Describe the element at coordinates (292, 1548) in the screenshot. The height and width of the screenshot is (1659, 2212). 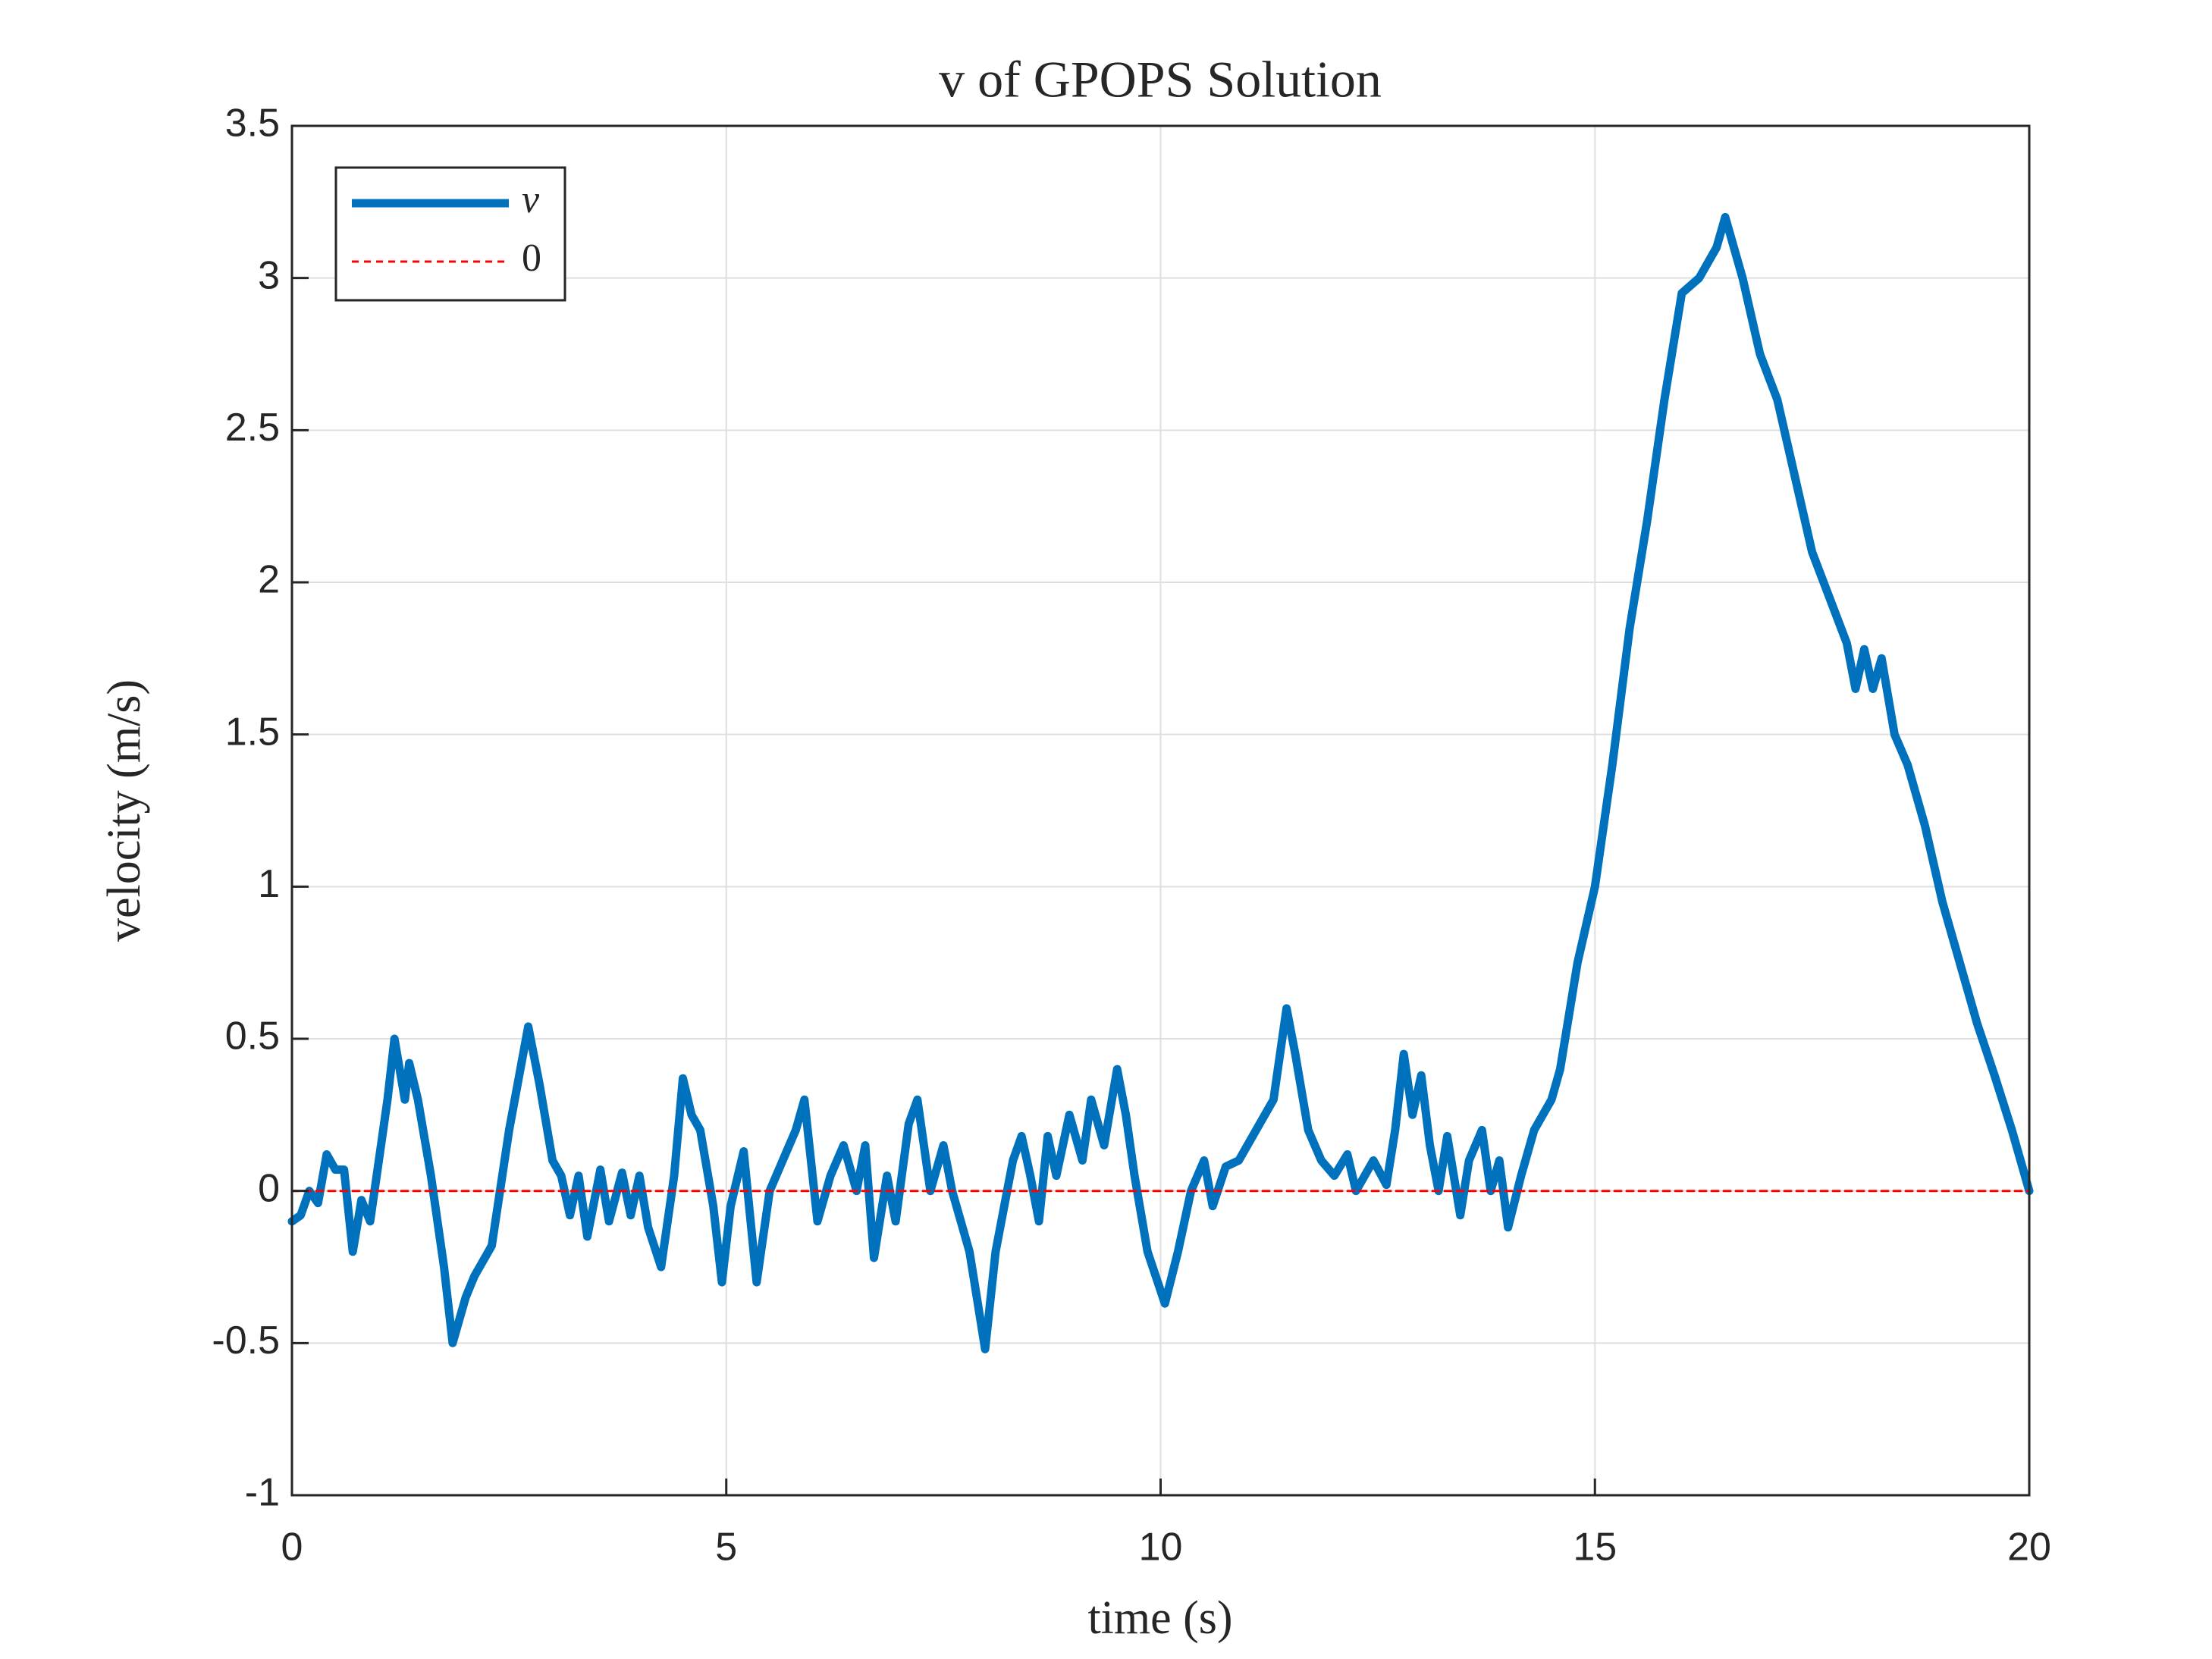
I see `x-tick-label: 0` at that location.